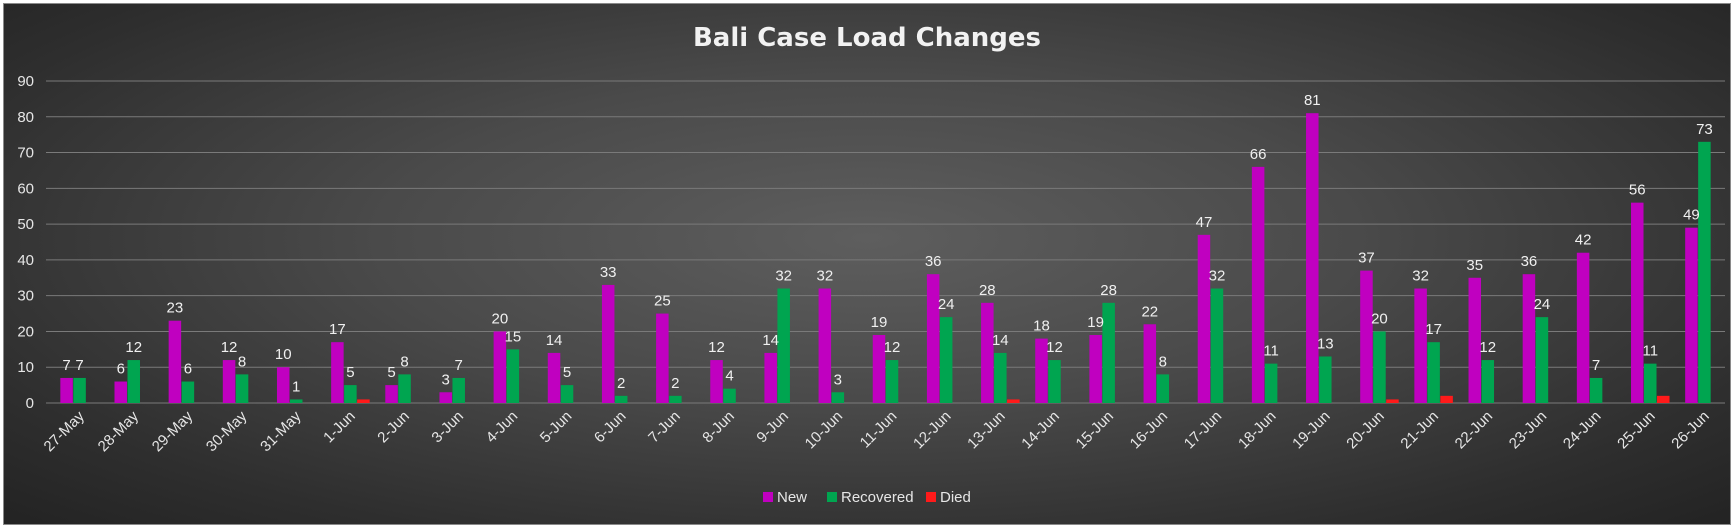  I want to click on data-label-new: 49, so click(1691, 215).